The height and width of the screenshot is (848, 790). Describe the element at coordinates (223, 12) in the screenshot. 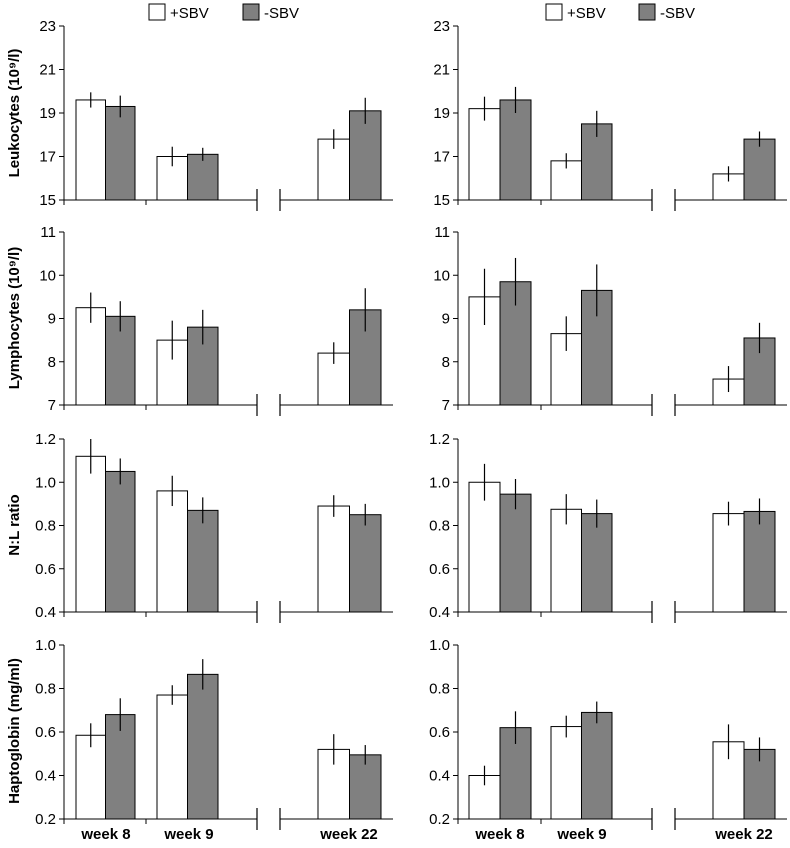

I see `legend-left: +SBV -SBV` at that location.